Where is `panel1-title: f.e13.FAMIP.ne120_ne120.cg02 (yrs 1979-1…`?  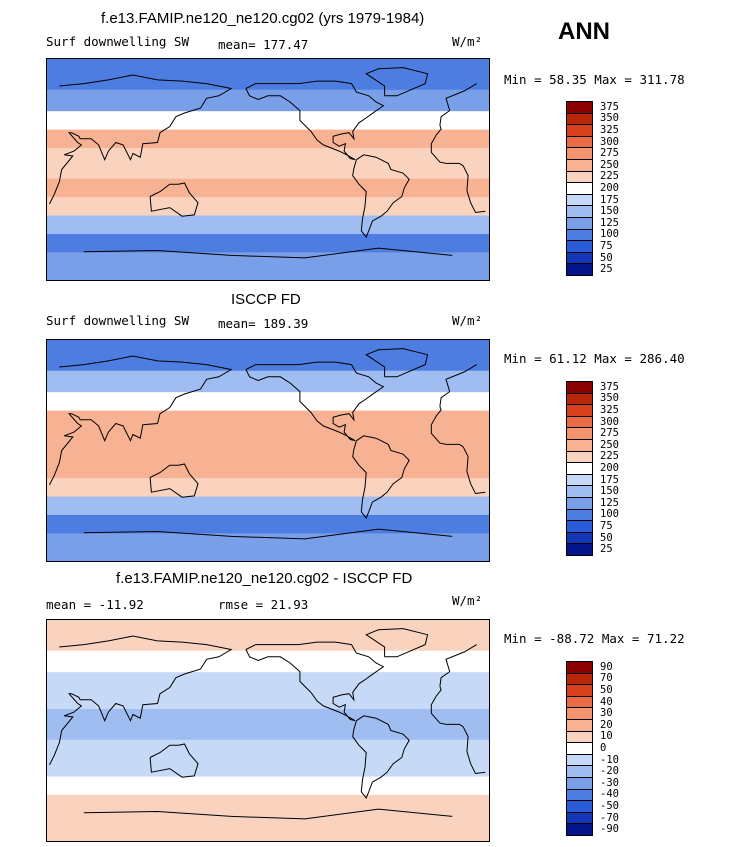
panel1-title: f.e13.FAMIP.ne120_ne120.cg02 (yrs 1979-1… is located at coordinates (263, 18).